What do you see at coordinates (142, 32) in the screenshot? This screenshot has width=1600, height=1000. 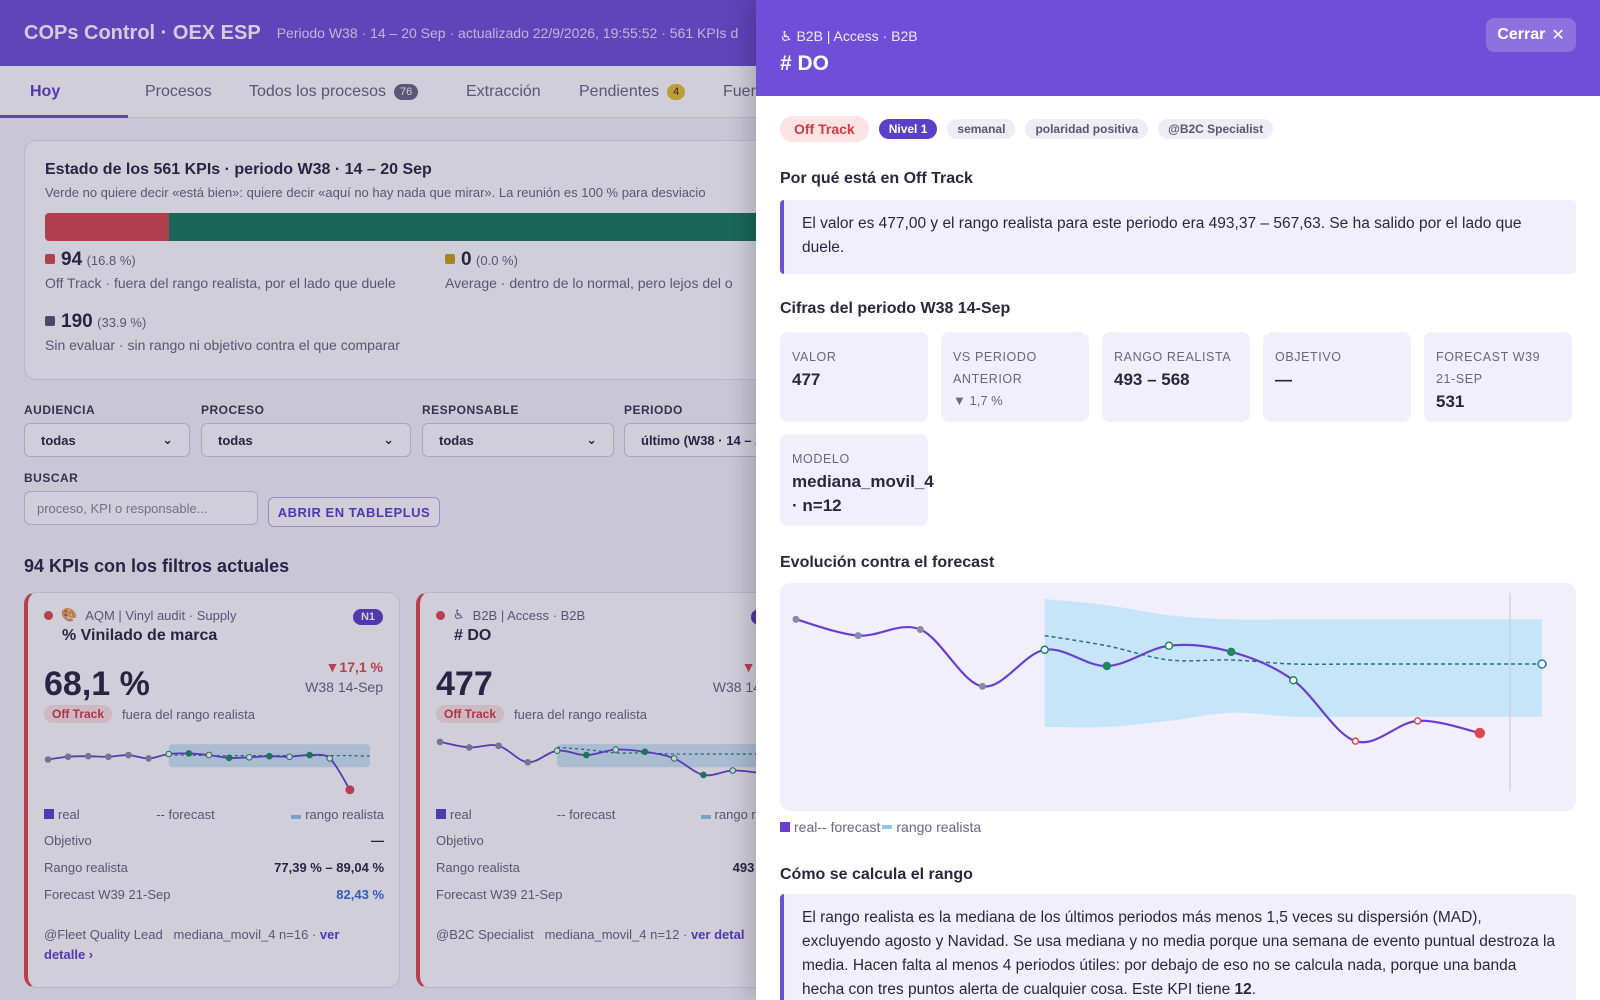 I see `app-title: COPs Control · OEX ESP` at bounding box center [142, 32].